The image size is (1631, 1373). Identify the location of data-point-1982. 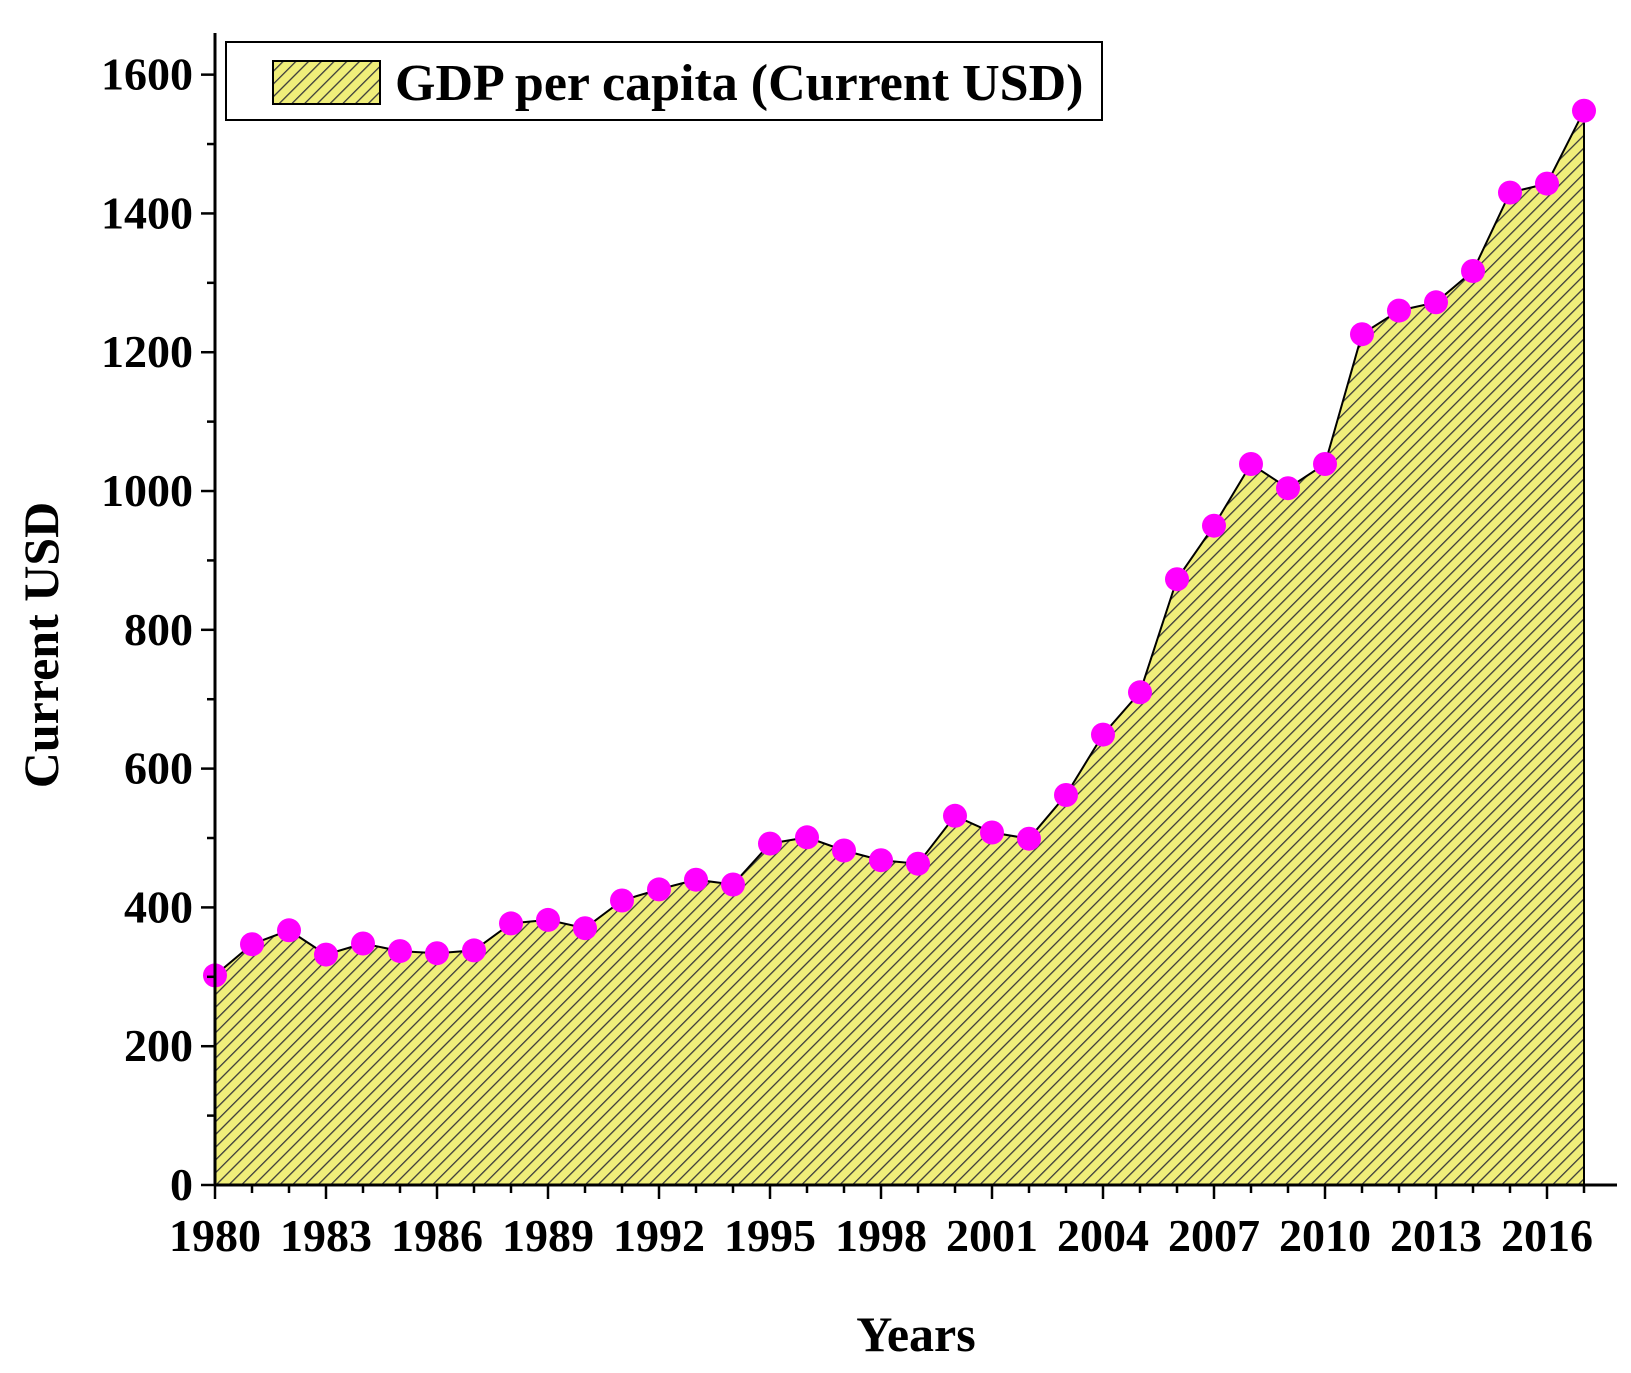
(289, 930).